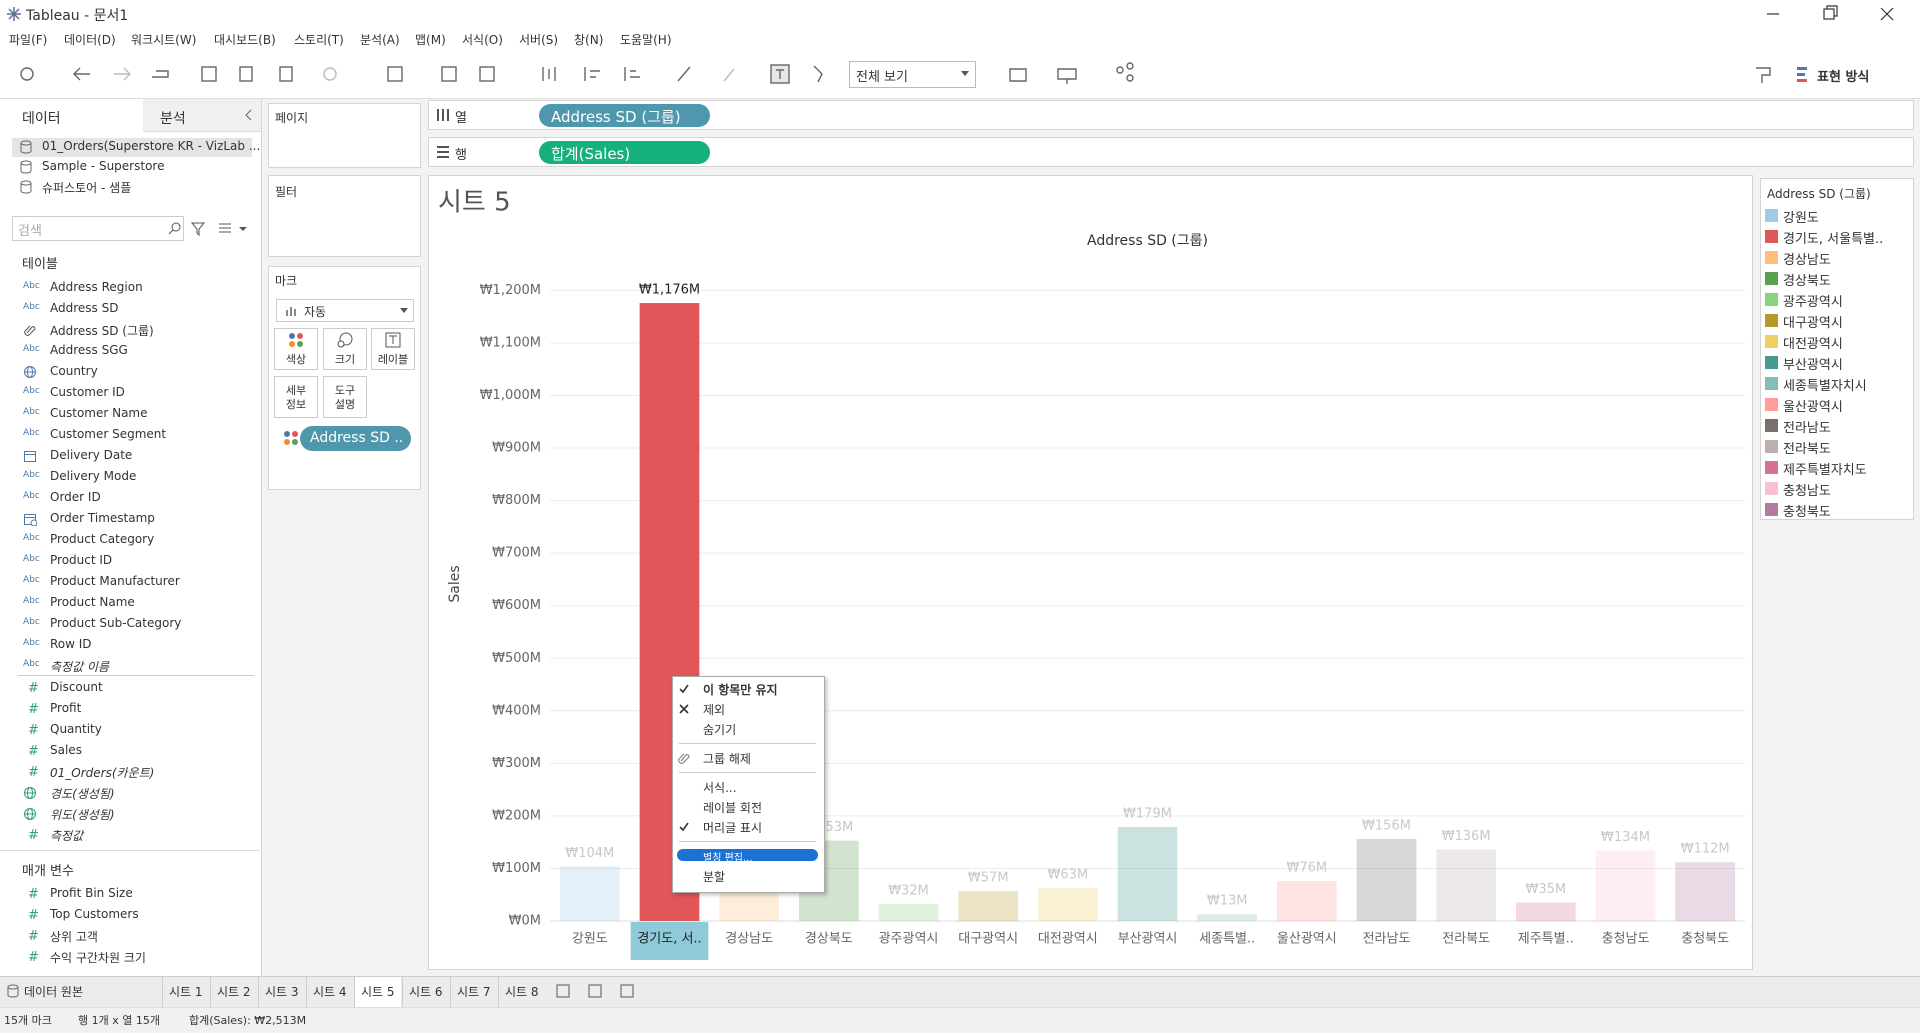  I want to click on menu-separator, so click(747, 743).